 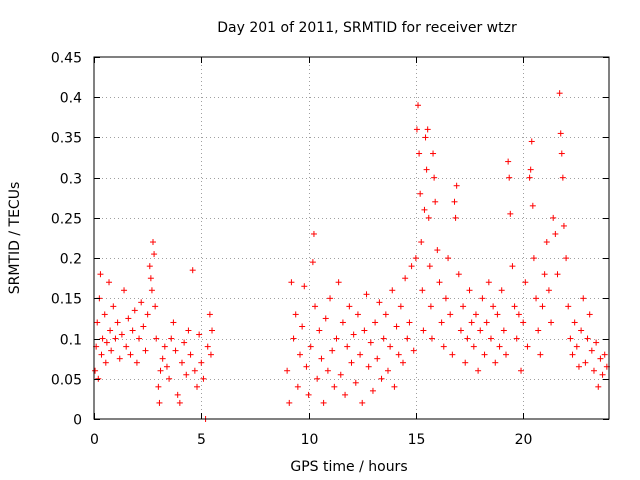 What do you see at coordinates (77, 421) in the screenshot?
I see `y-tick-label: 0` at bounding box center [77, 421].